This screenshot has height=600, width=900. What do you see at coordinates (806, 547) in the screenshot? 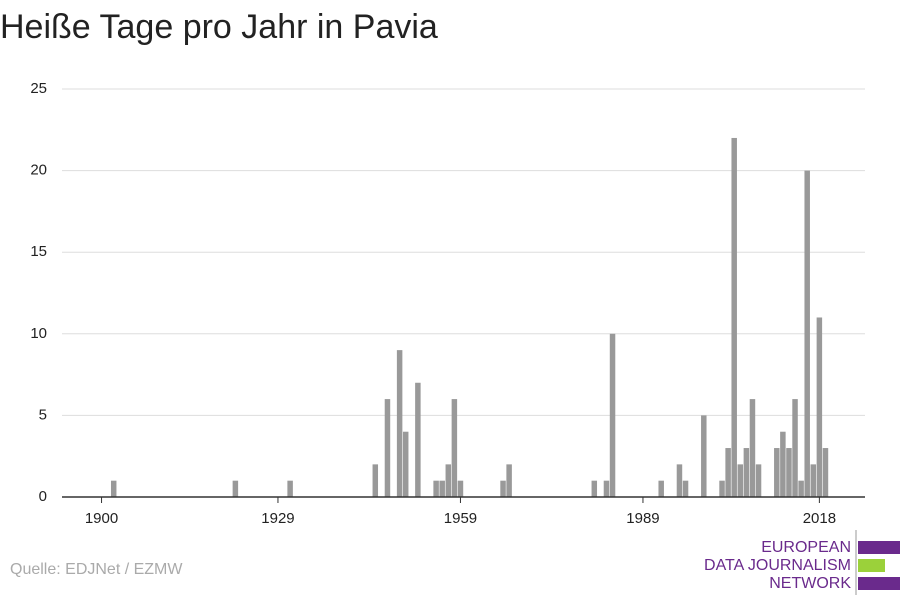
I see `logo-text: EUROPEAN` at bounding box center [806, 547].